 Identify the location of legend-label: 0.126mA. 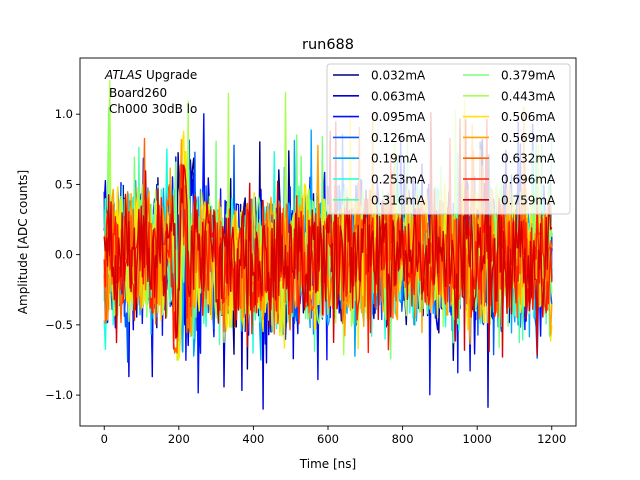
(398, 138).